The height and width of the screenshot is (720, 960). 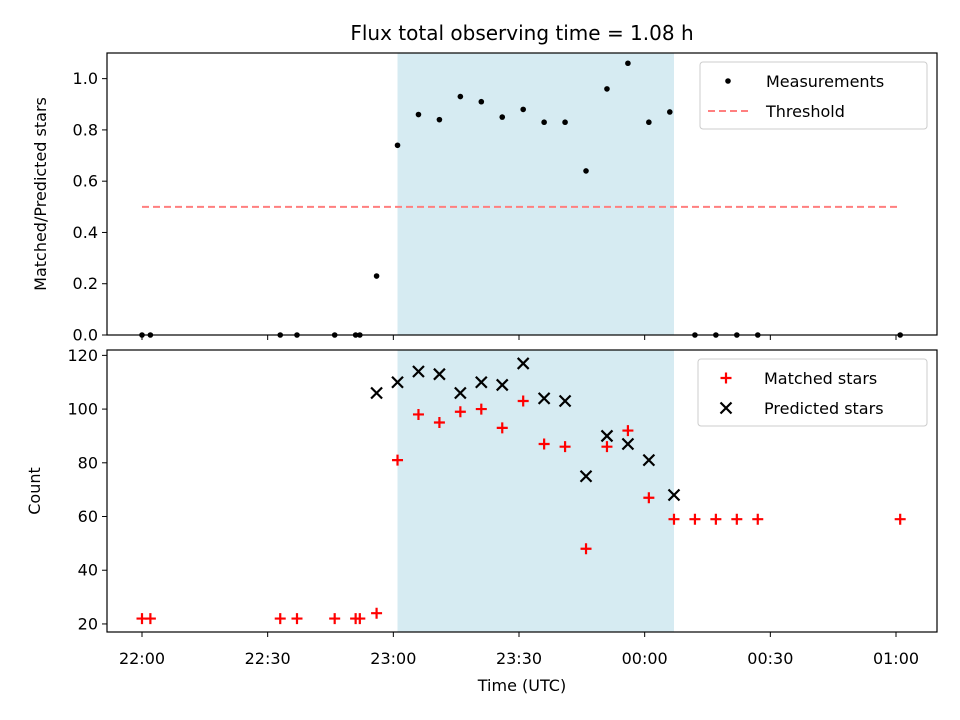 I want to click on y-tick-label: 100, so click(x=82, y=409).